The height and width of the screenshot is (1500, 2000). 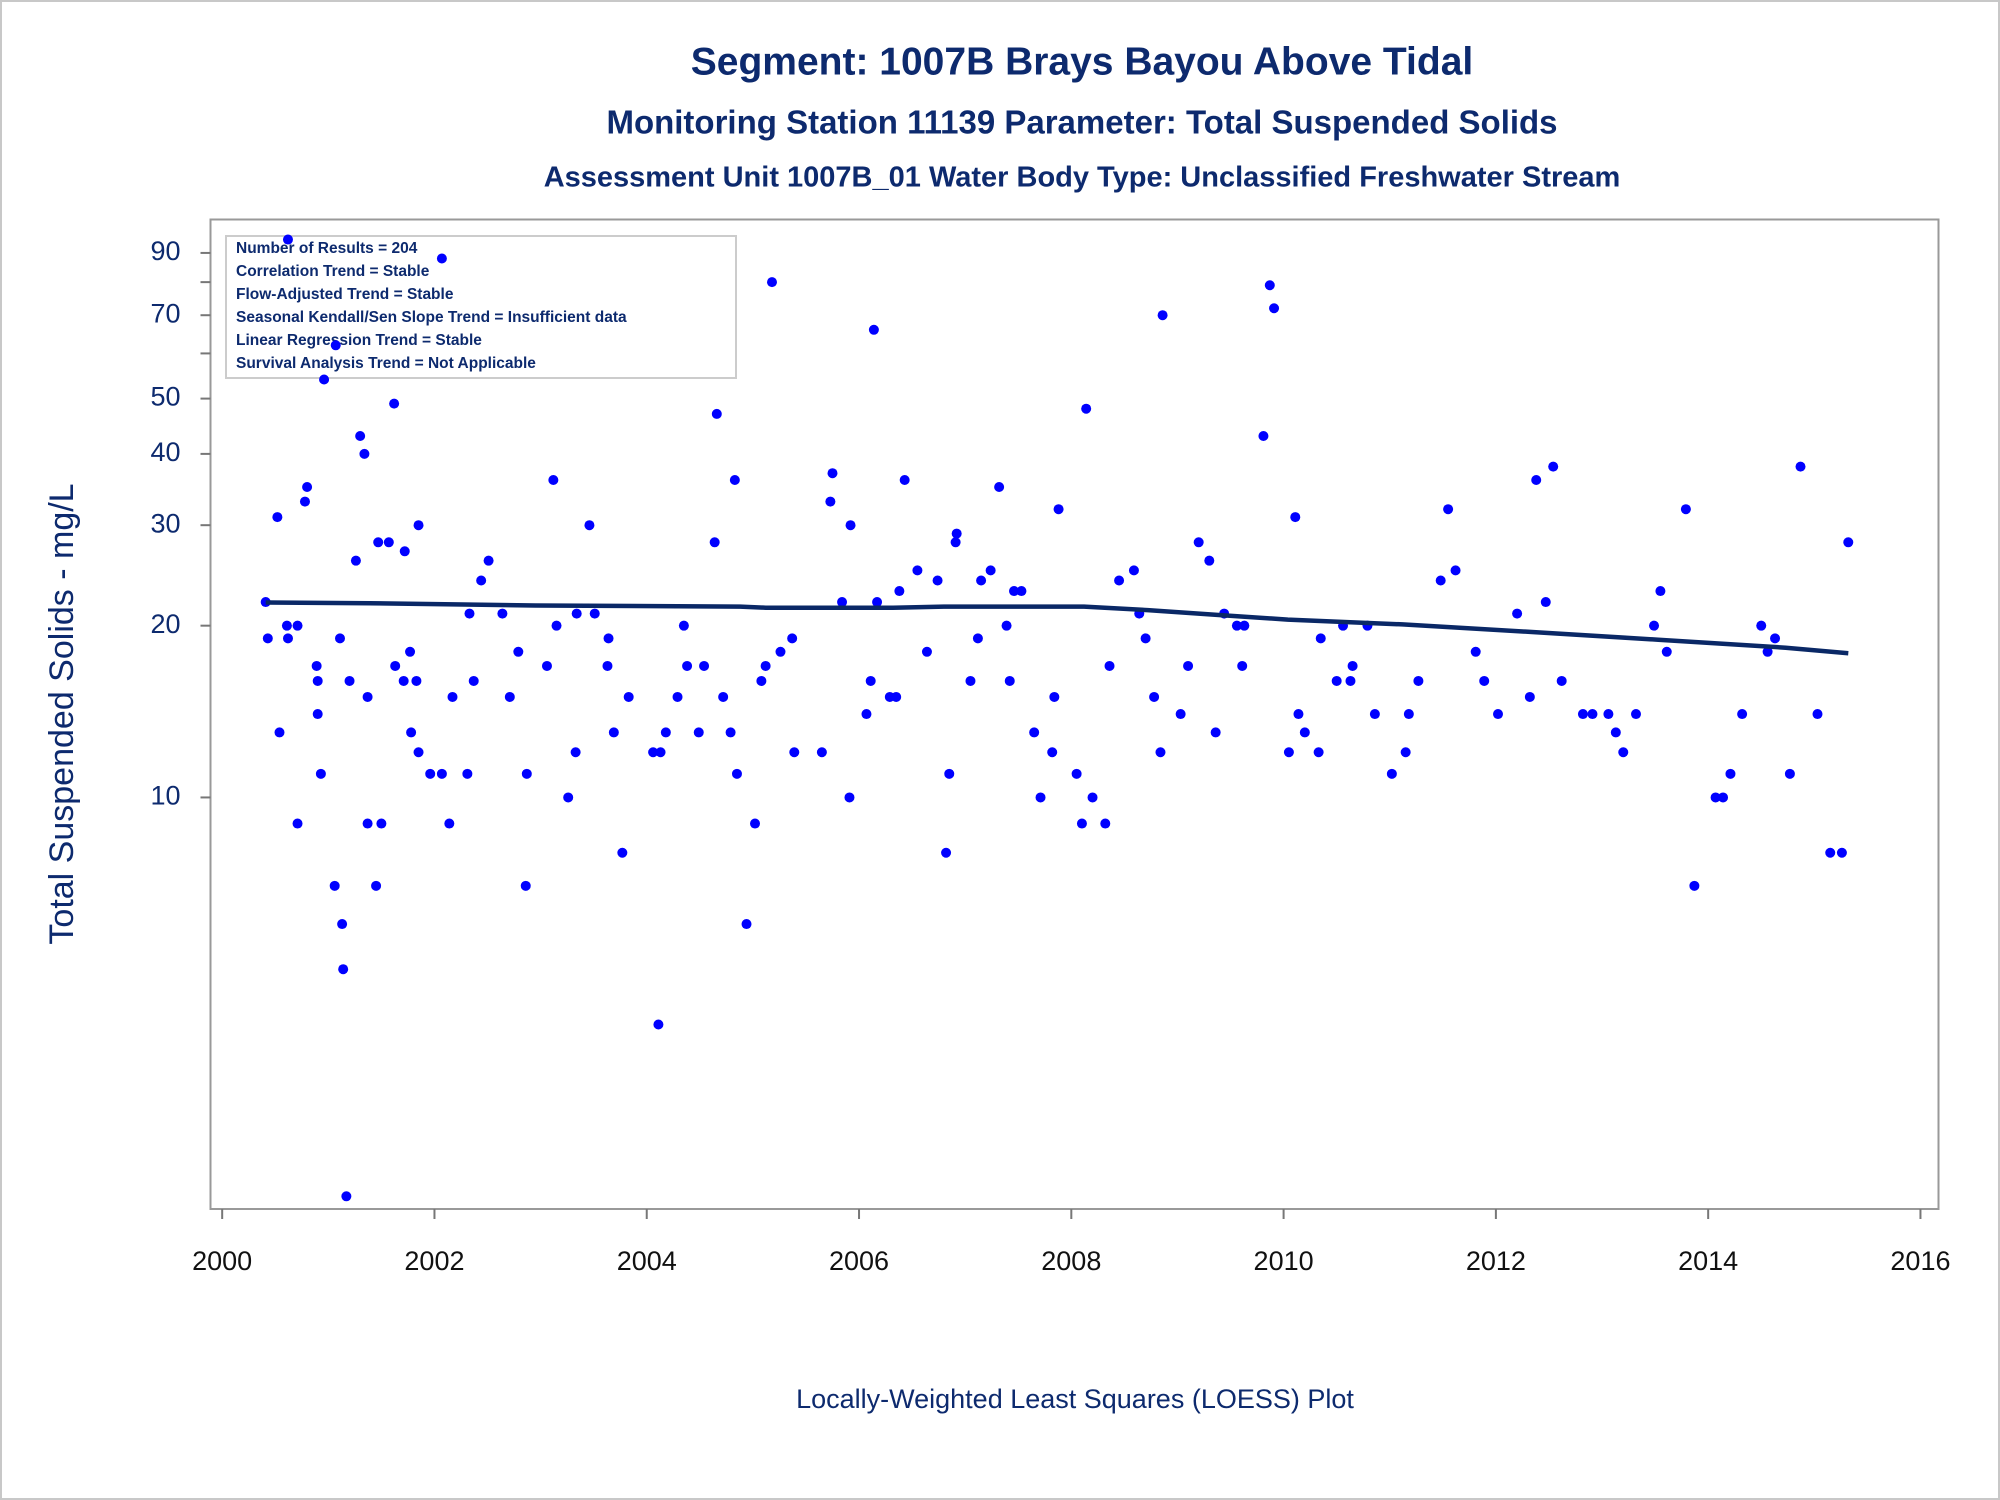 I want to click on y-axis-label: Total Suspended Solids - mg/L, so click(x=62, y=713).